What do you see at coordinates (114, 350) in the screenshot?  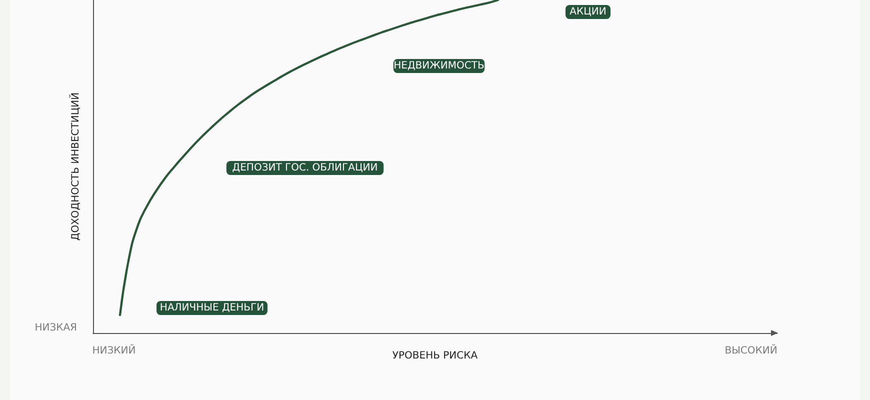 I see `text: НИЗКИЙ` at bounding box center [114, 350].